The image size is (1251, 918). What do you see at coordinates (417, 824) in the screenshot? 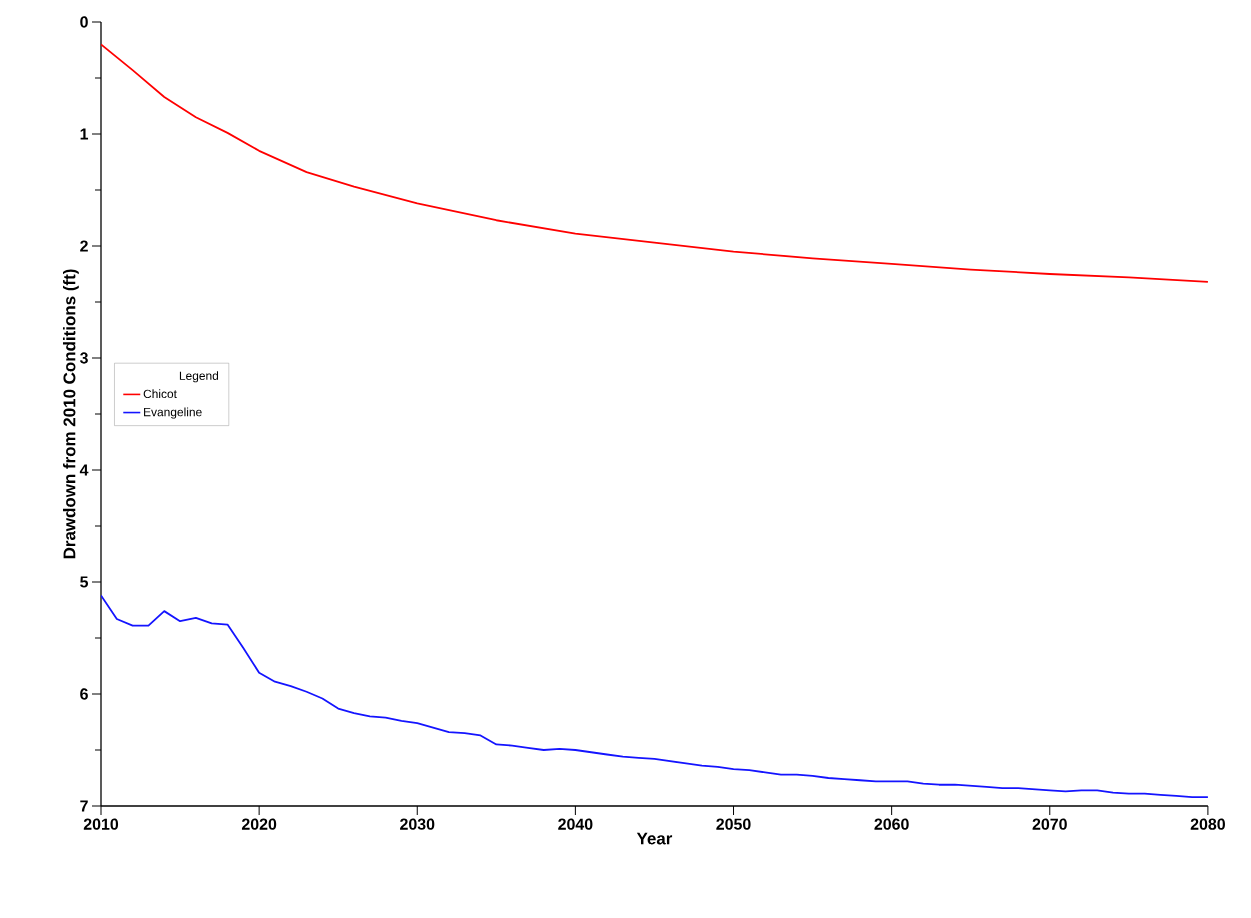
I see `x-tick-label: 2030` at bounding box center [417, 824].